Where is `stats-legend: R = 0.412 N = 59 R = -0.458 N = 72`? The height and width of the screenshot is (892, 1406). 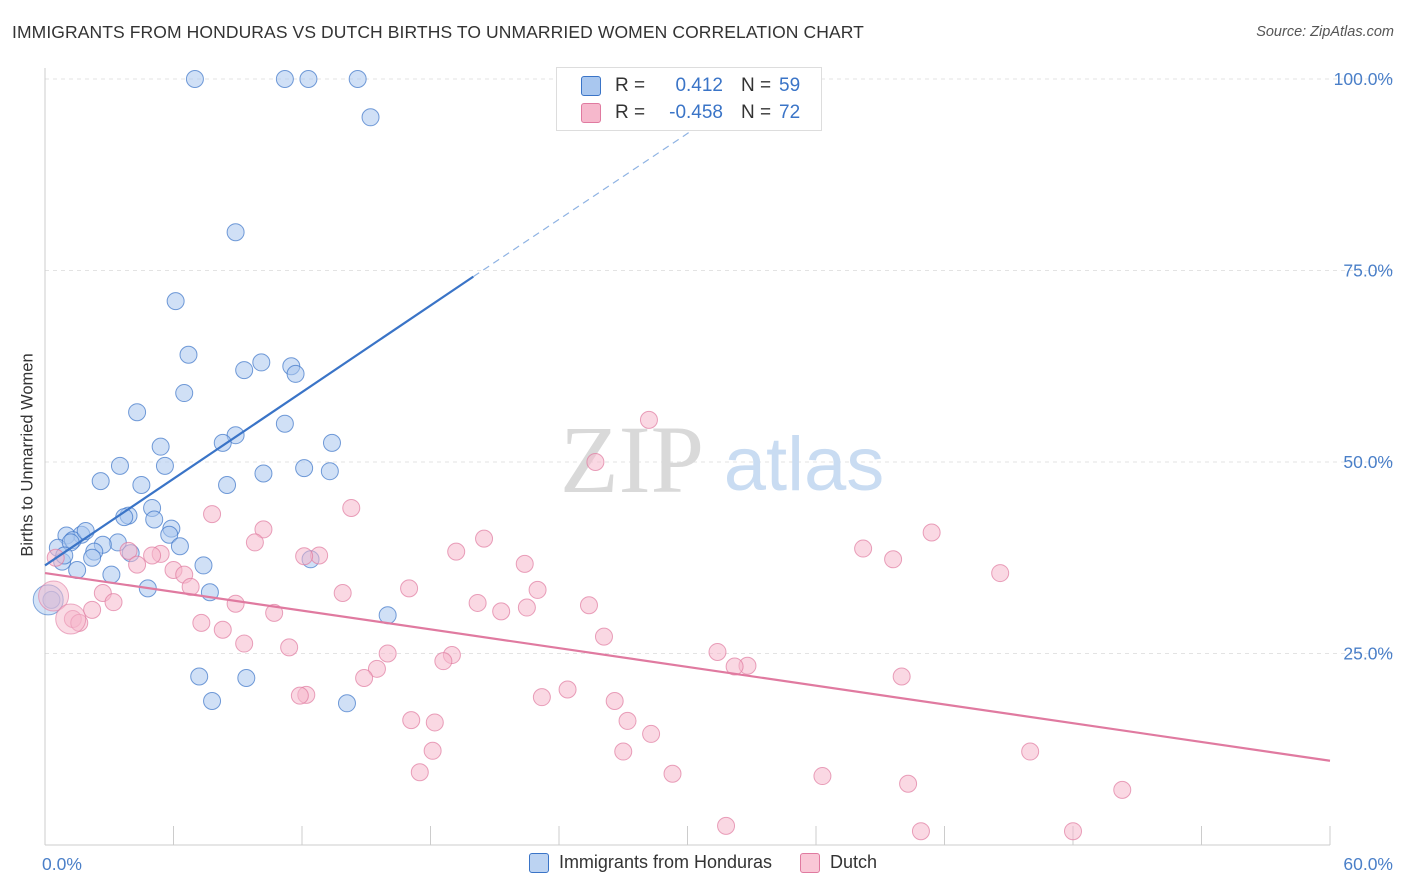
stats-legend: R = 0.412 N = 59 R = -0.458 N = 72 is located at coordinates (689, 99).